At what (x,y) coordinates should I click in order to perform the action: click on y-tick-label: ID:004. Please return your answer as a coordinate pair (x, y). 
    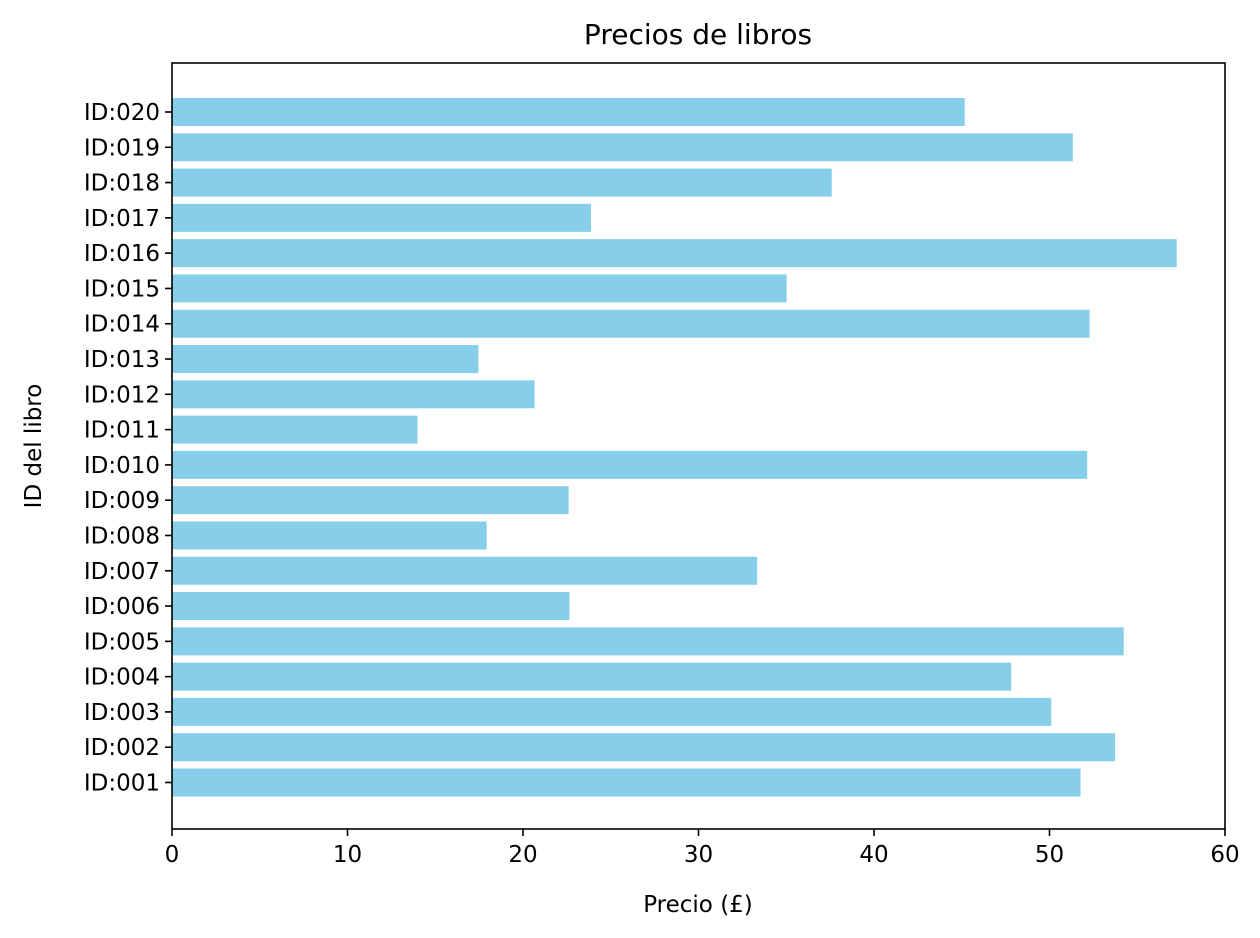
    Looking at the image, I should click on (122, 678).